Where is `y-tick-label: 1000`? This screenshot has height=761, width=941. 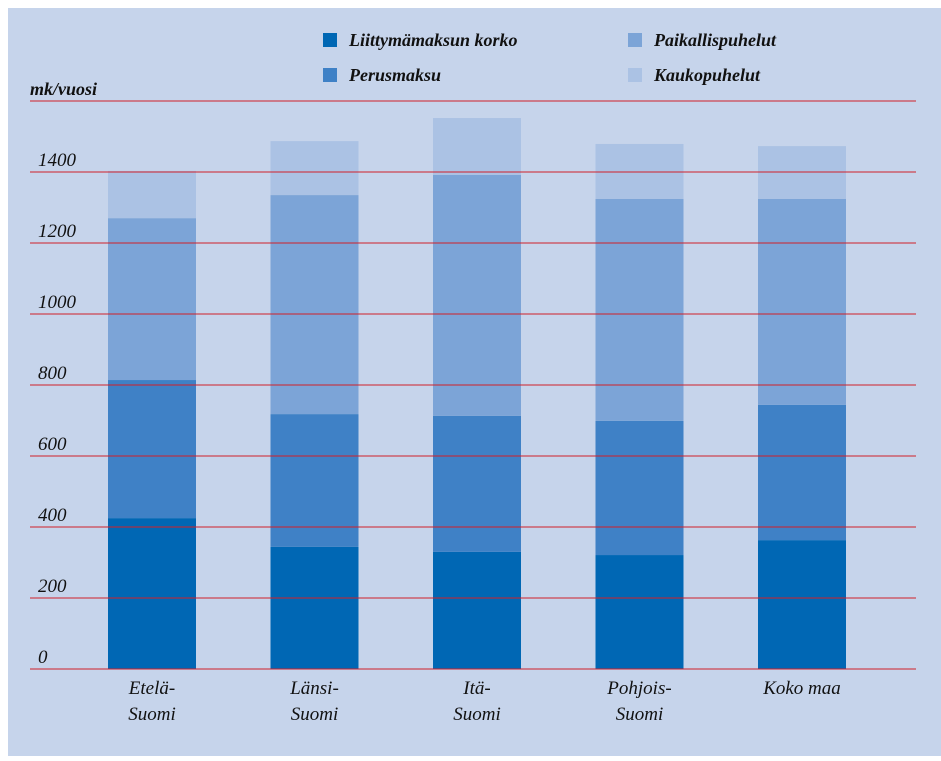 y-tick-label: 1000 is located at coordinates (57, 302).